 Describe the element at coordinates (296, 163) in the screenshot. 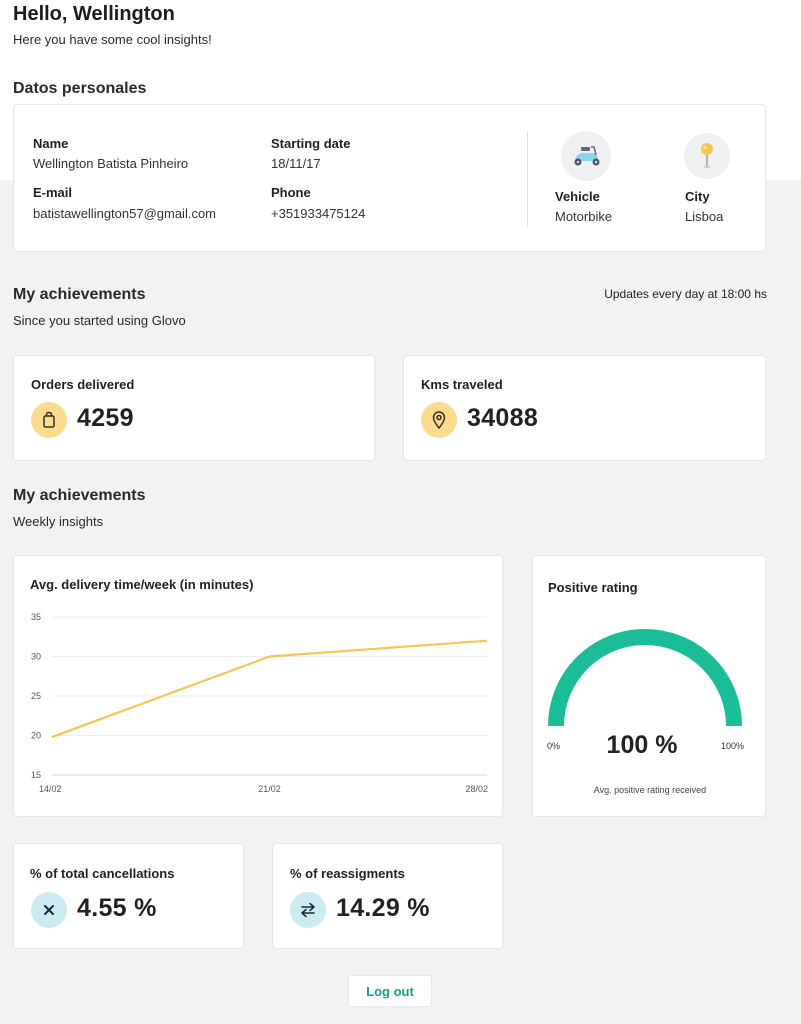

I see `starting-date-value: 18/11/17` at that location.